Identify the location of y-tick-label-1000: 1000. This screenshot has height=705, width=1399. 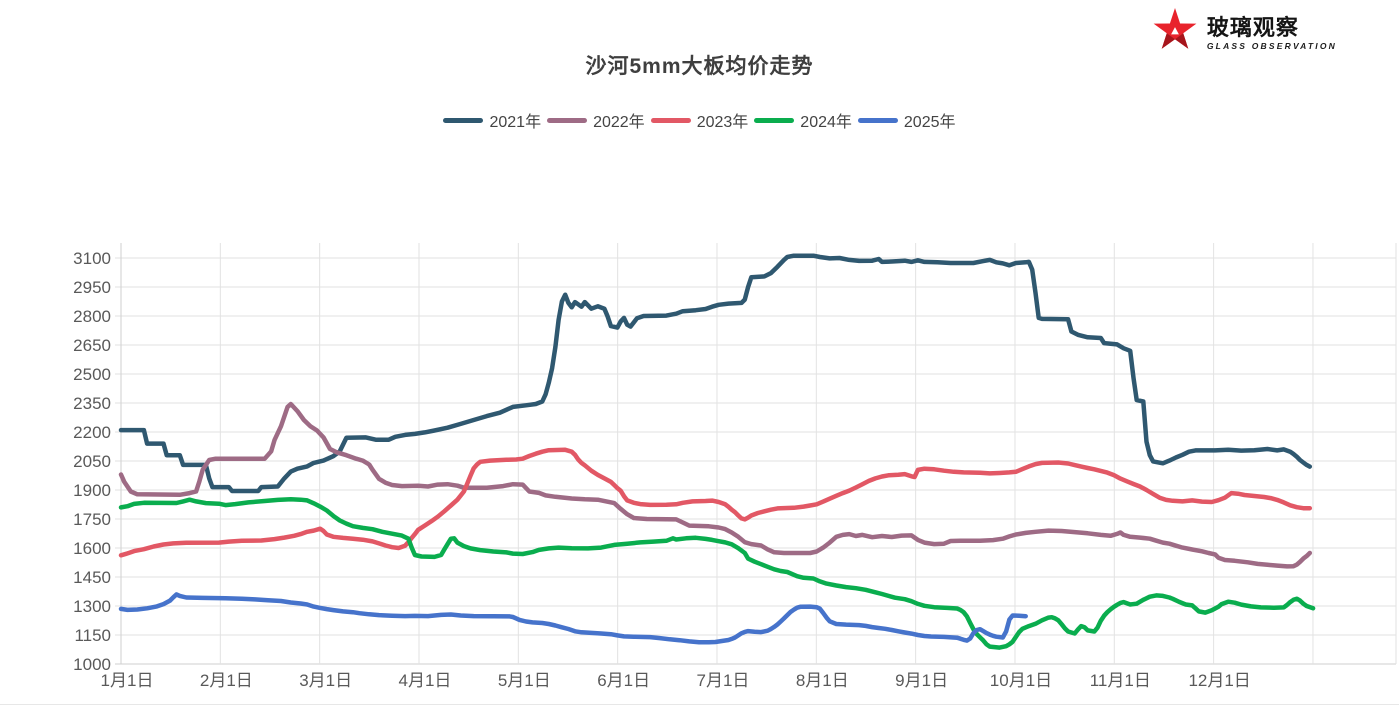
(92, 664).